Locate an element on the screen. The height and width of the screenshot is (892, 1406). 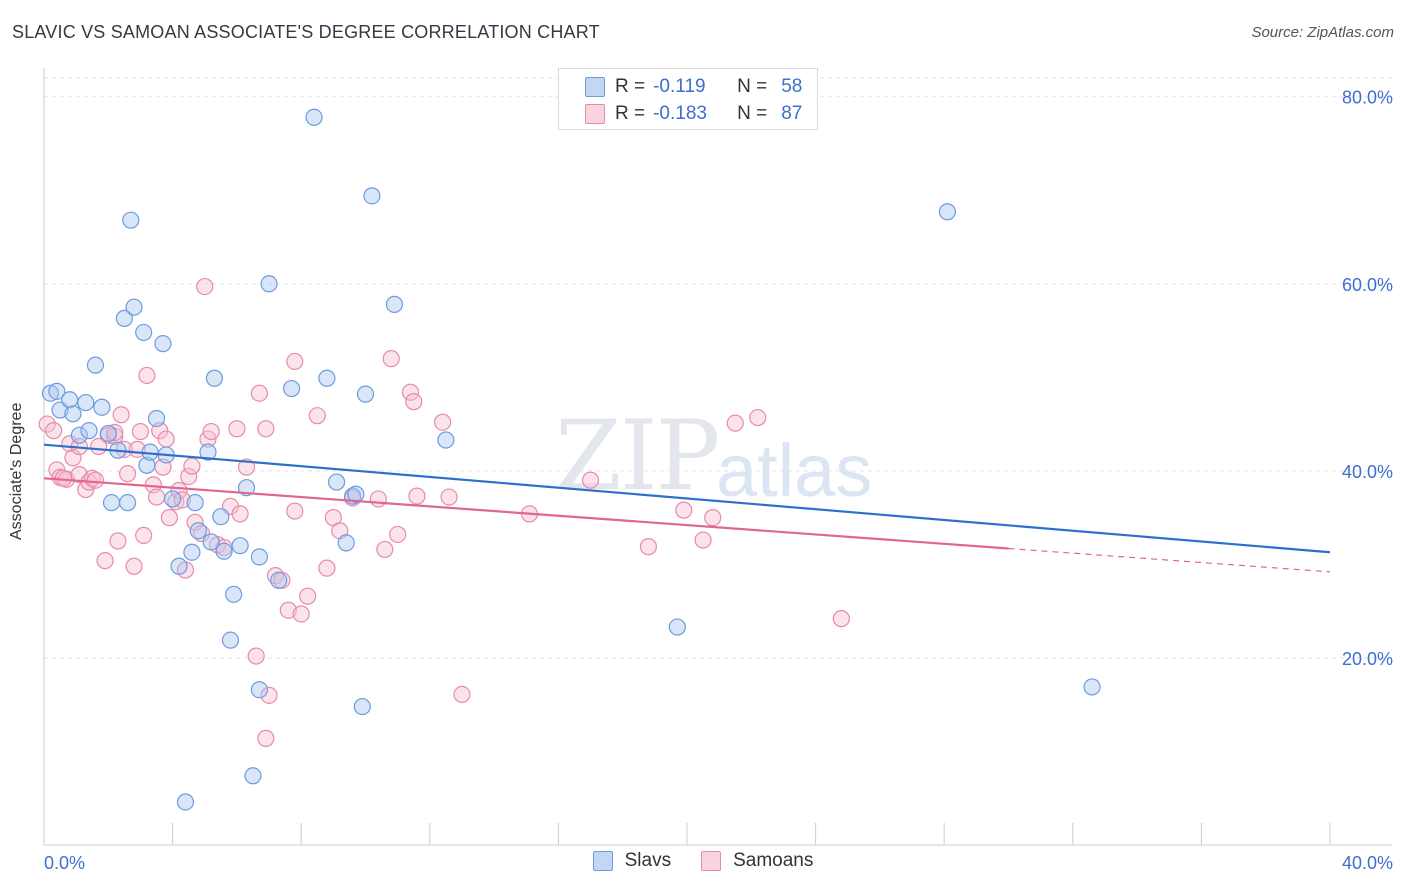
legend-row-slavs: R = -0.119 N = 58 is located at coordinates (693, 87).